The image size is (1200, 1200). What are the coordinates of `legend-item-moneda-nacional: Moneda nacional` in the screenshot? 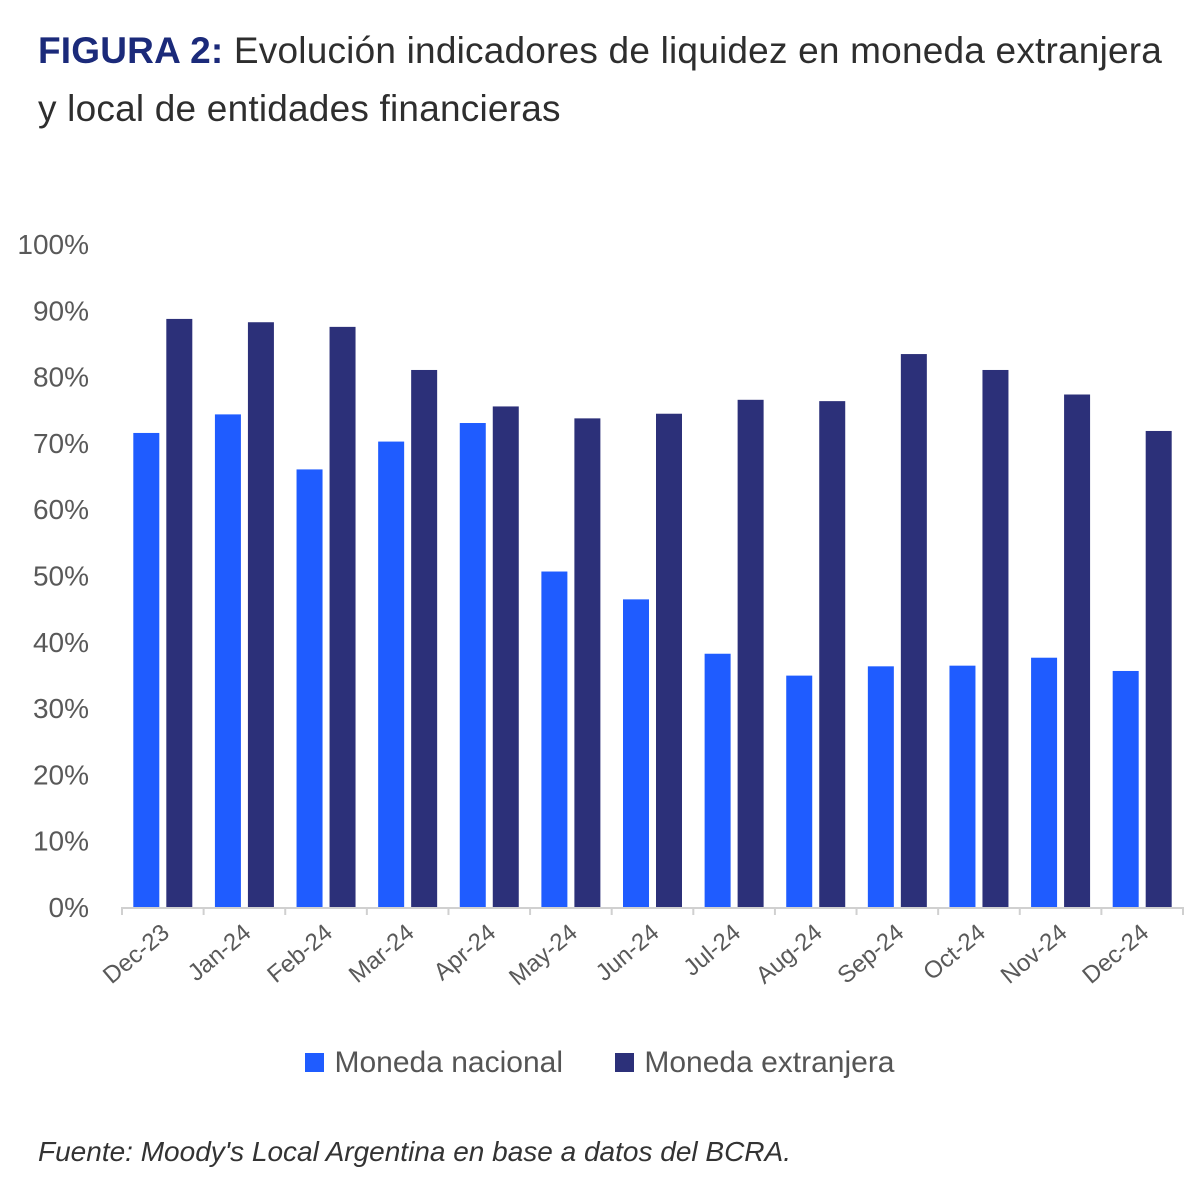 It's located at (434, 1063).